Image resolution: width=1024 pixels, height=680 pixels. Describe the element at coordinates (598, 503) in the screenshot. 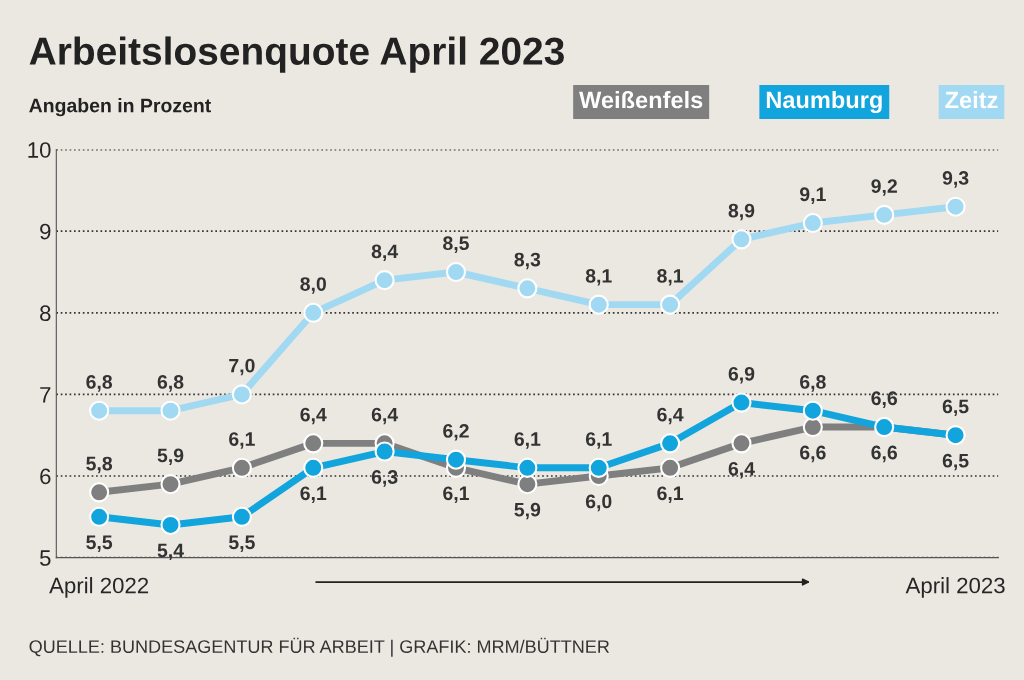

I see `data-label: 6,0` at that location.